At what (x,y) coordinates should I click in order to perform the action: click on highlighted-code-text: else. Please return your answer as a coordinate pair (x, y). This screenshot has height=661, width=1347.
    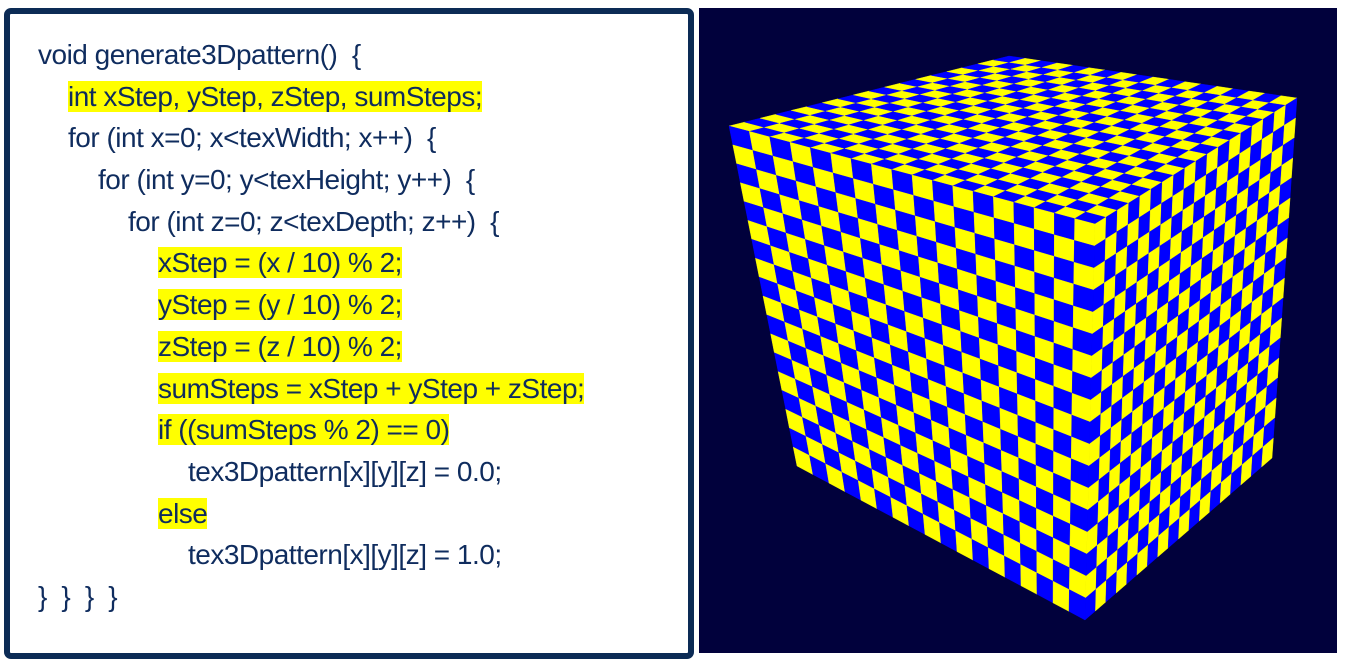
    Looking at the image, I should click on (183, 513).